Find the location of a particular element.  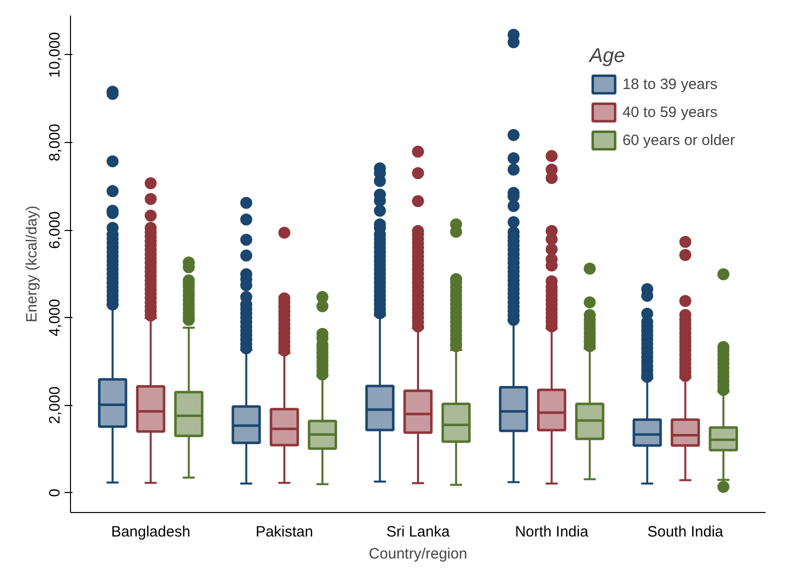

legend-label: 18 to 39 years is located at coordinates (670, 84).